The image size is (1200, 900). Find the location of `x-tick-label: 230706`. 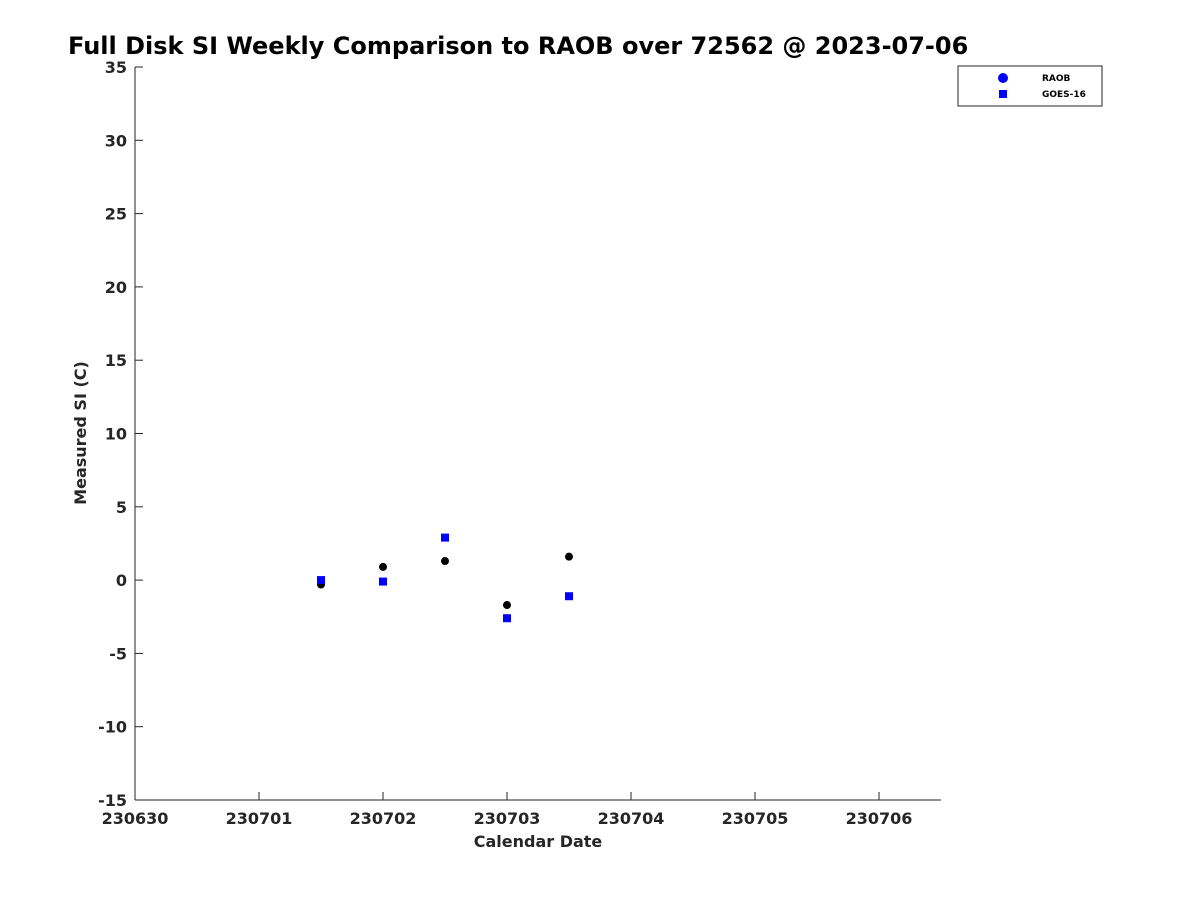

x-tick-label: 230706 is located at coordinates (879, 818).